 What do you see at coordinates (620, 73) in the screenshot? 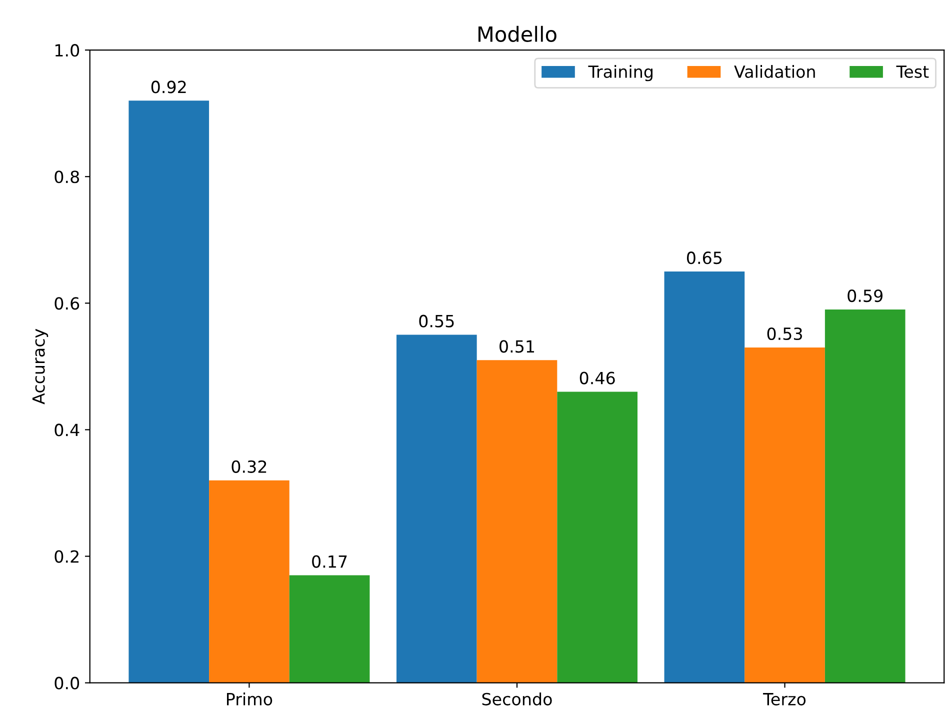
I see `legend-label: Training` at bounding box center [620, 73].